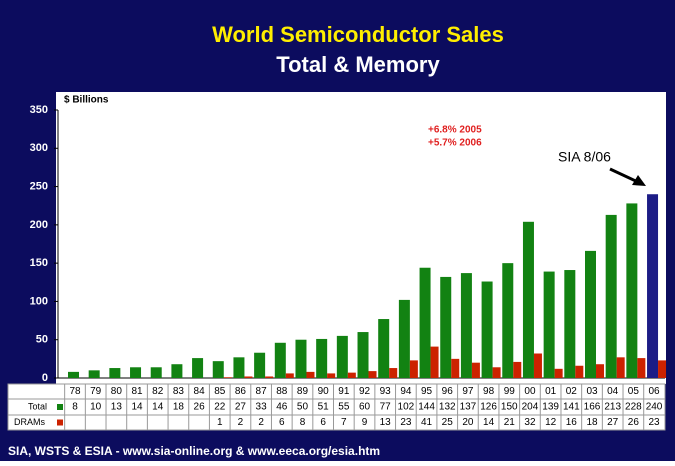 This screenshot has height=466, width=675. I want to click on arrow-head, so click(639, 180).